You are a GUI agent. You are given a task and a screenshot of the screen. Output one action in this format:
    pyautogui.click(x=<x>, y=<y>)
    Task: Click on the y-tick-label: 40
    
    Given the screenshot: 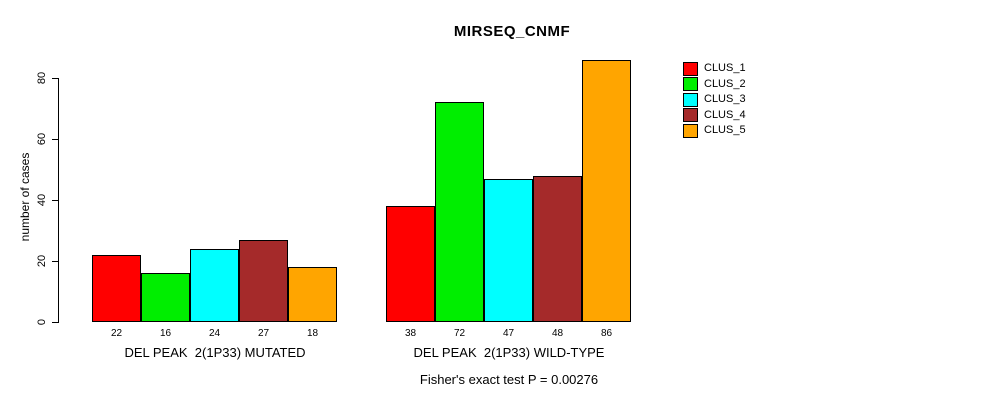 What is the action you would take?
    pyautogui.click(x=42, y=200)
    